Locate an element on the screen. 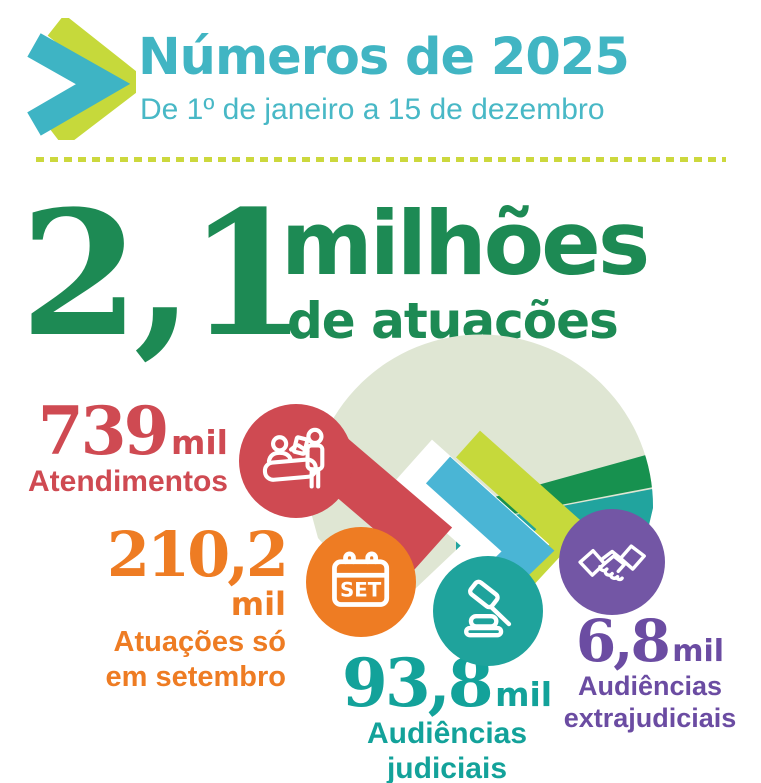  page-title: Números de 2025 is located at coordinates (384, 57).